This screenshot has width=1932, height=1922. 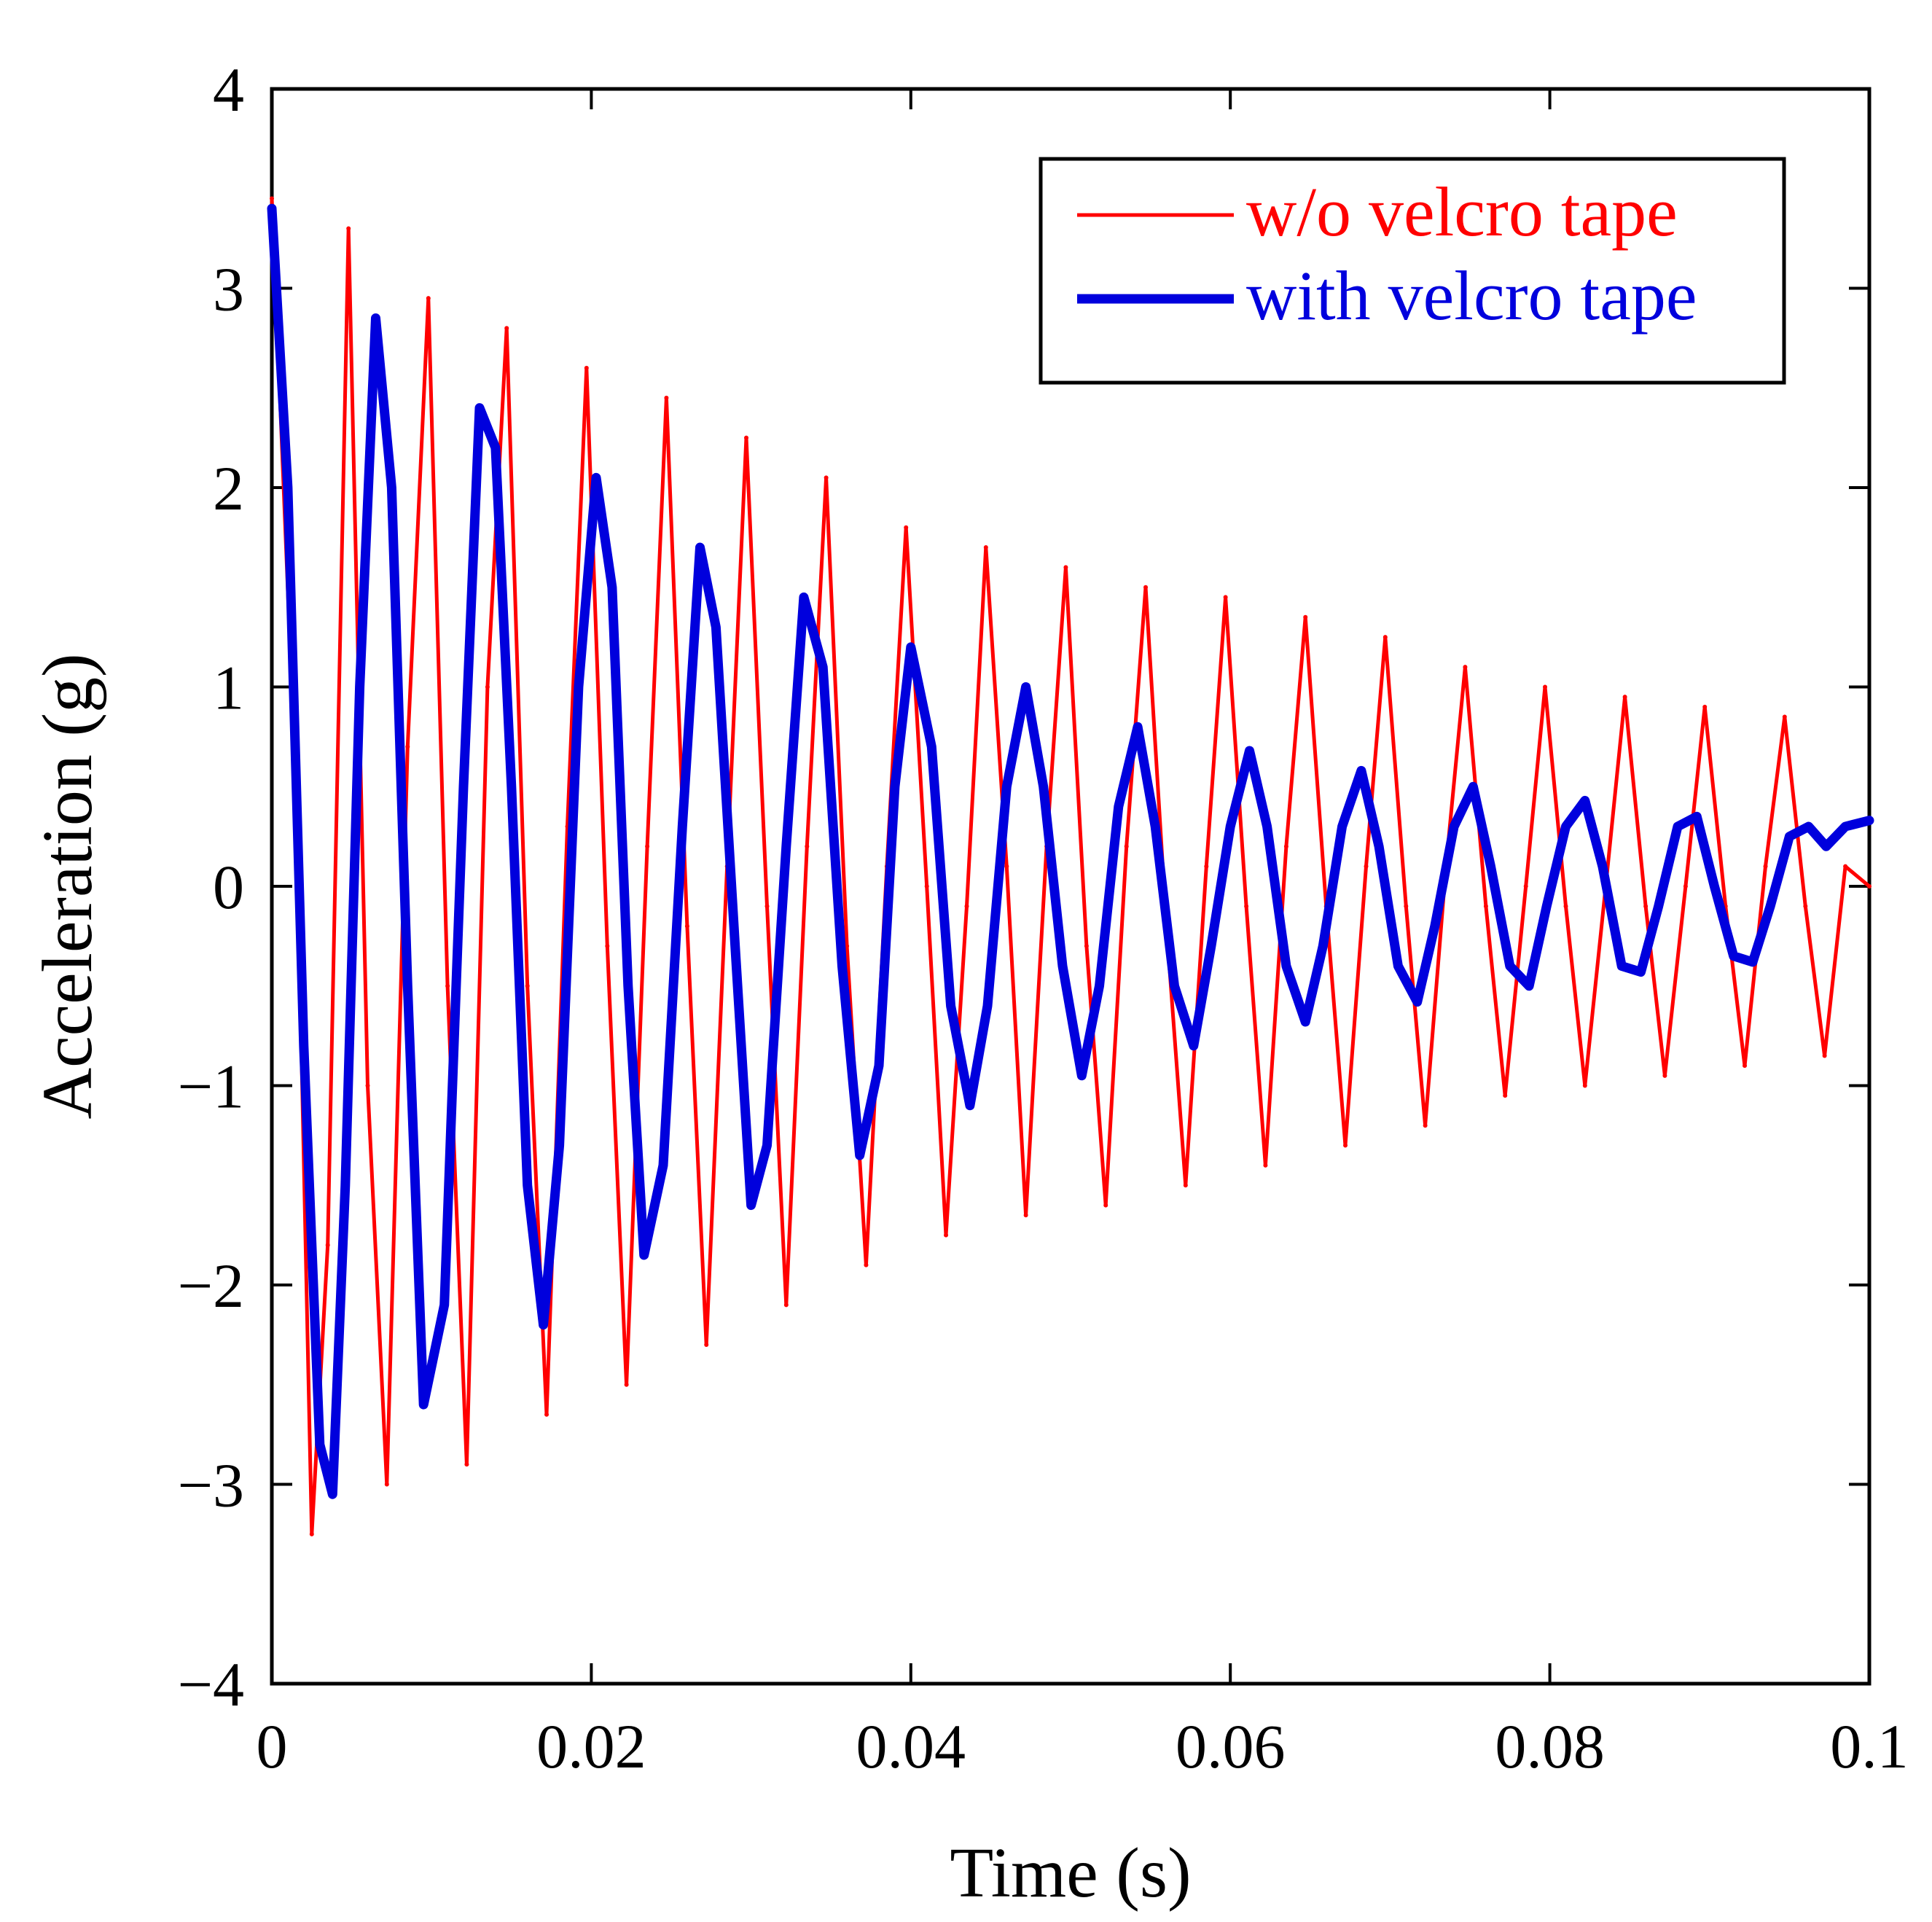 I want to click on legend-label-w-o-velcro-tape: w/o velcro tape, so click(x=1462, y=212).